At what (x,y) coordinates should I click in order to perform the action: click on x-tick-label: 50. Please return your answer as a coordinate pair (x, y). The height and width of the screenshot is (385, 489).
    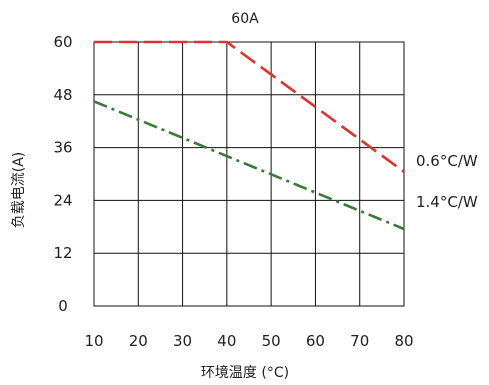
    Looking at the image, I should click on (271, 341).